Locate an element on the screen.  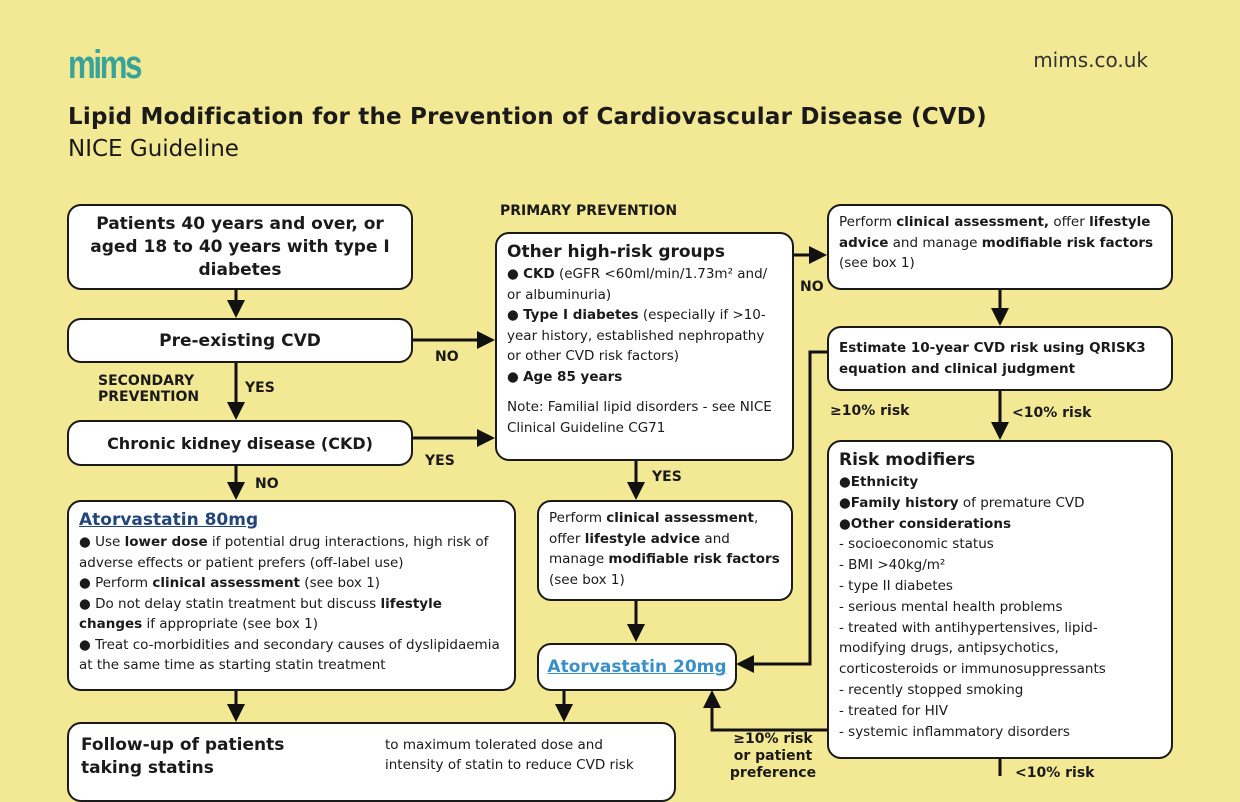
bullet: ● Age 85 years is located at coordinates (565, 376).